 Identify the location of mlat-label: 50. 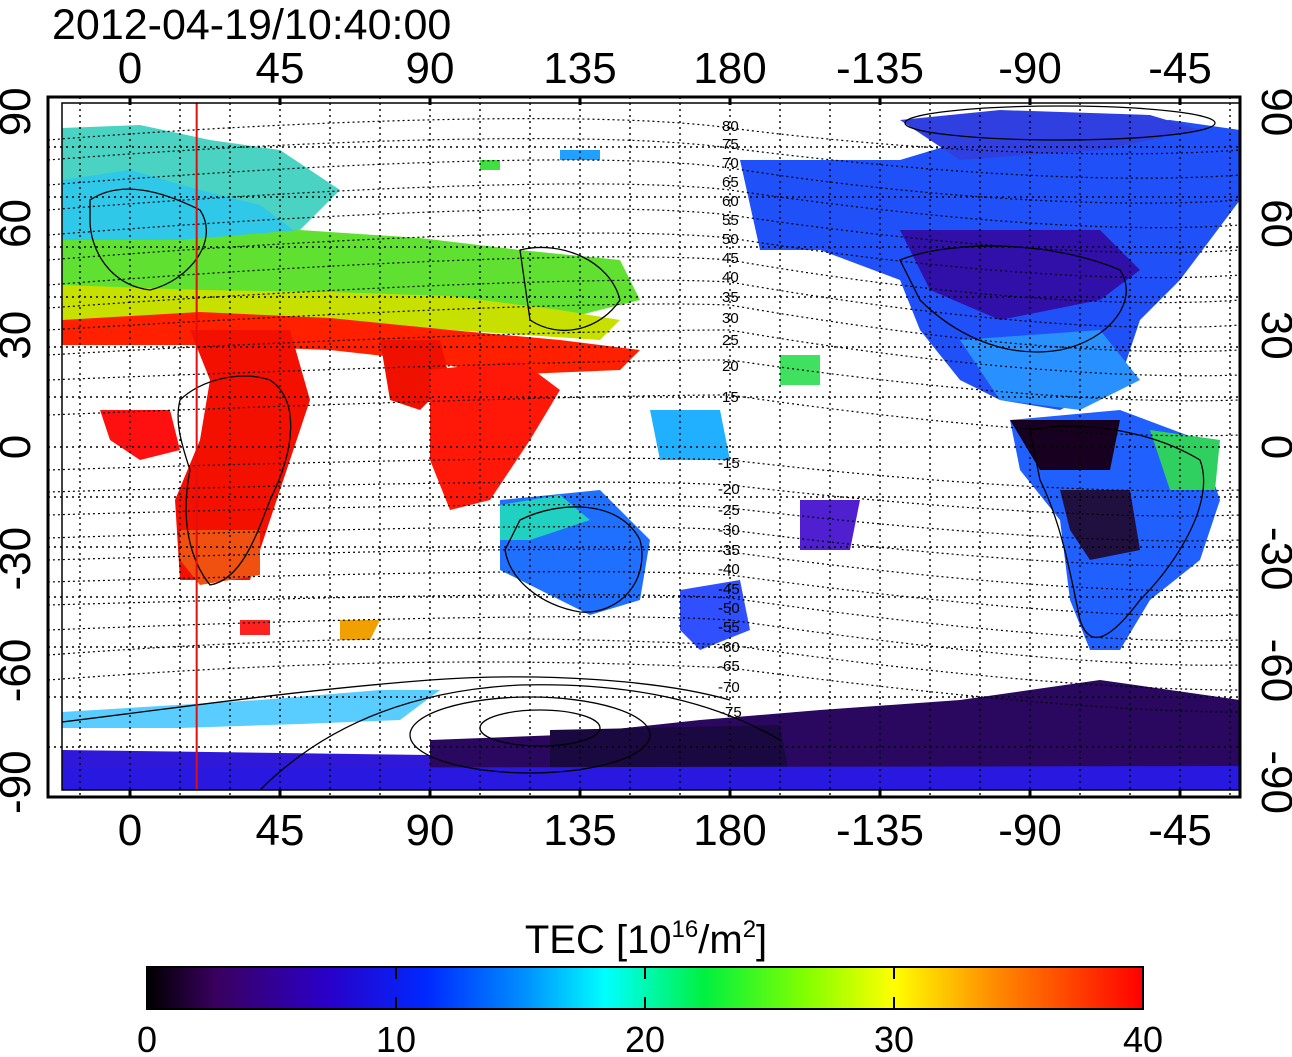
(730, 239).